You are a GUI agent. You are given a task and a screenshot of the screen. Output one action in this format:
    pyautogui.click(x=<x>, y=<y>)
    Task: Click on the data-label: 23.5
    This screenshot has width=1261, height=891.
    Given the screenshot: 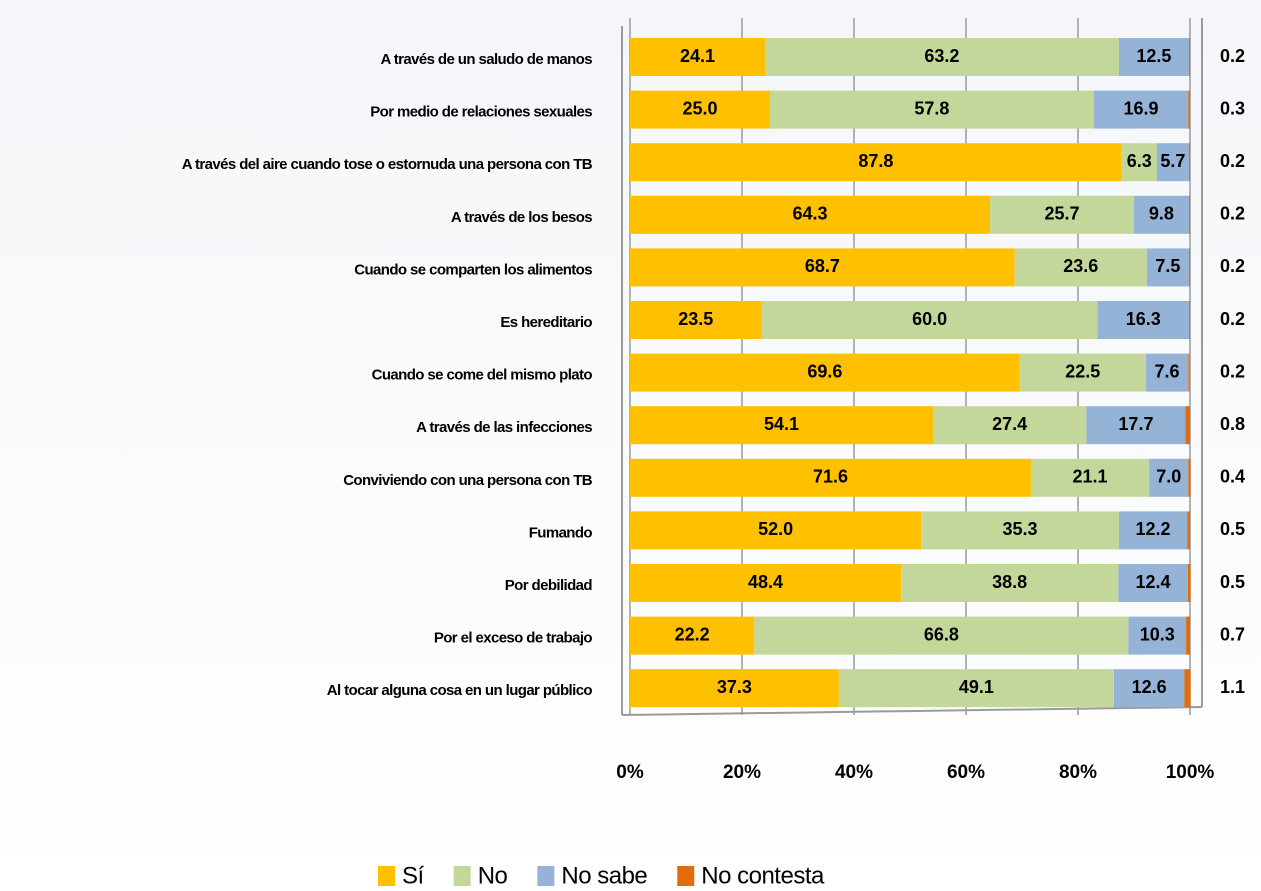 What is the action you would take?
    pyautogui.click(x=695, y=319)
    